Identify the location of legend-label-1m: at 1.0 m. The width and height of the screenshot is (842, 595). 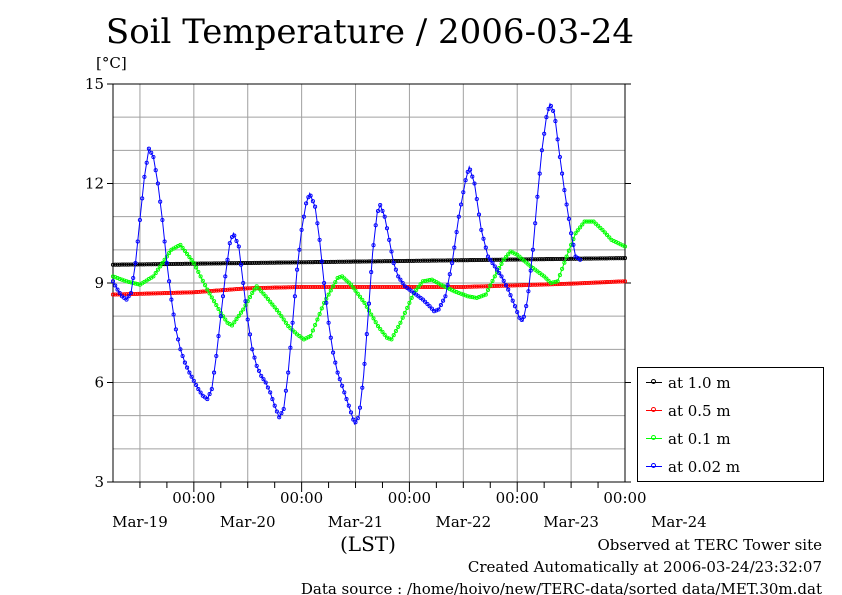
(699, 383).